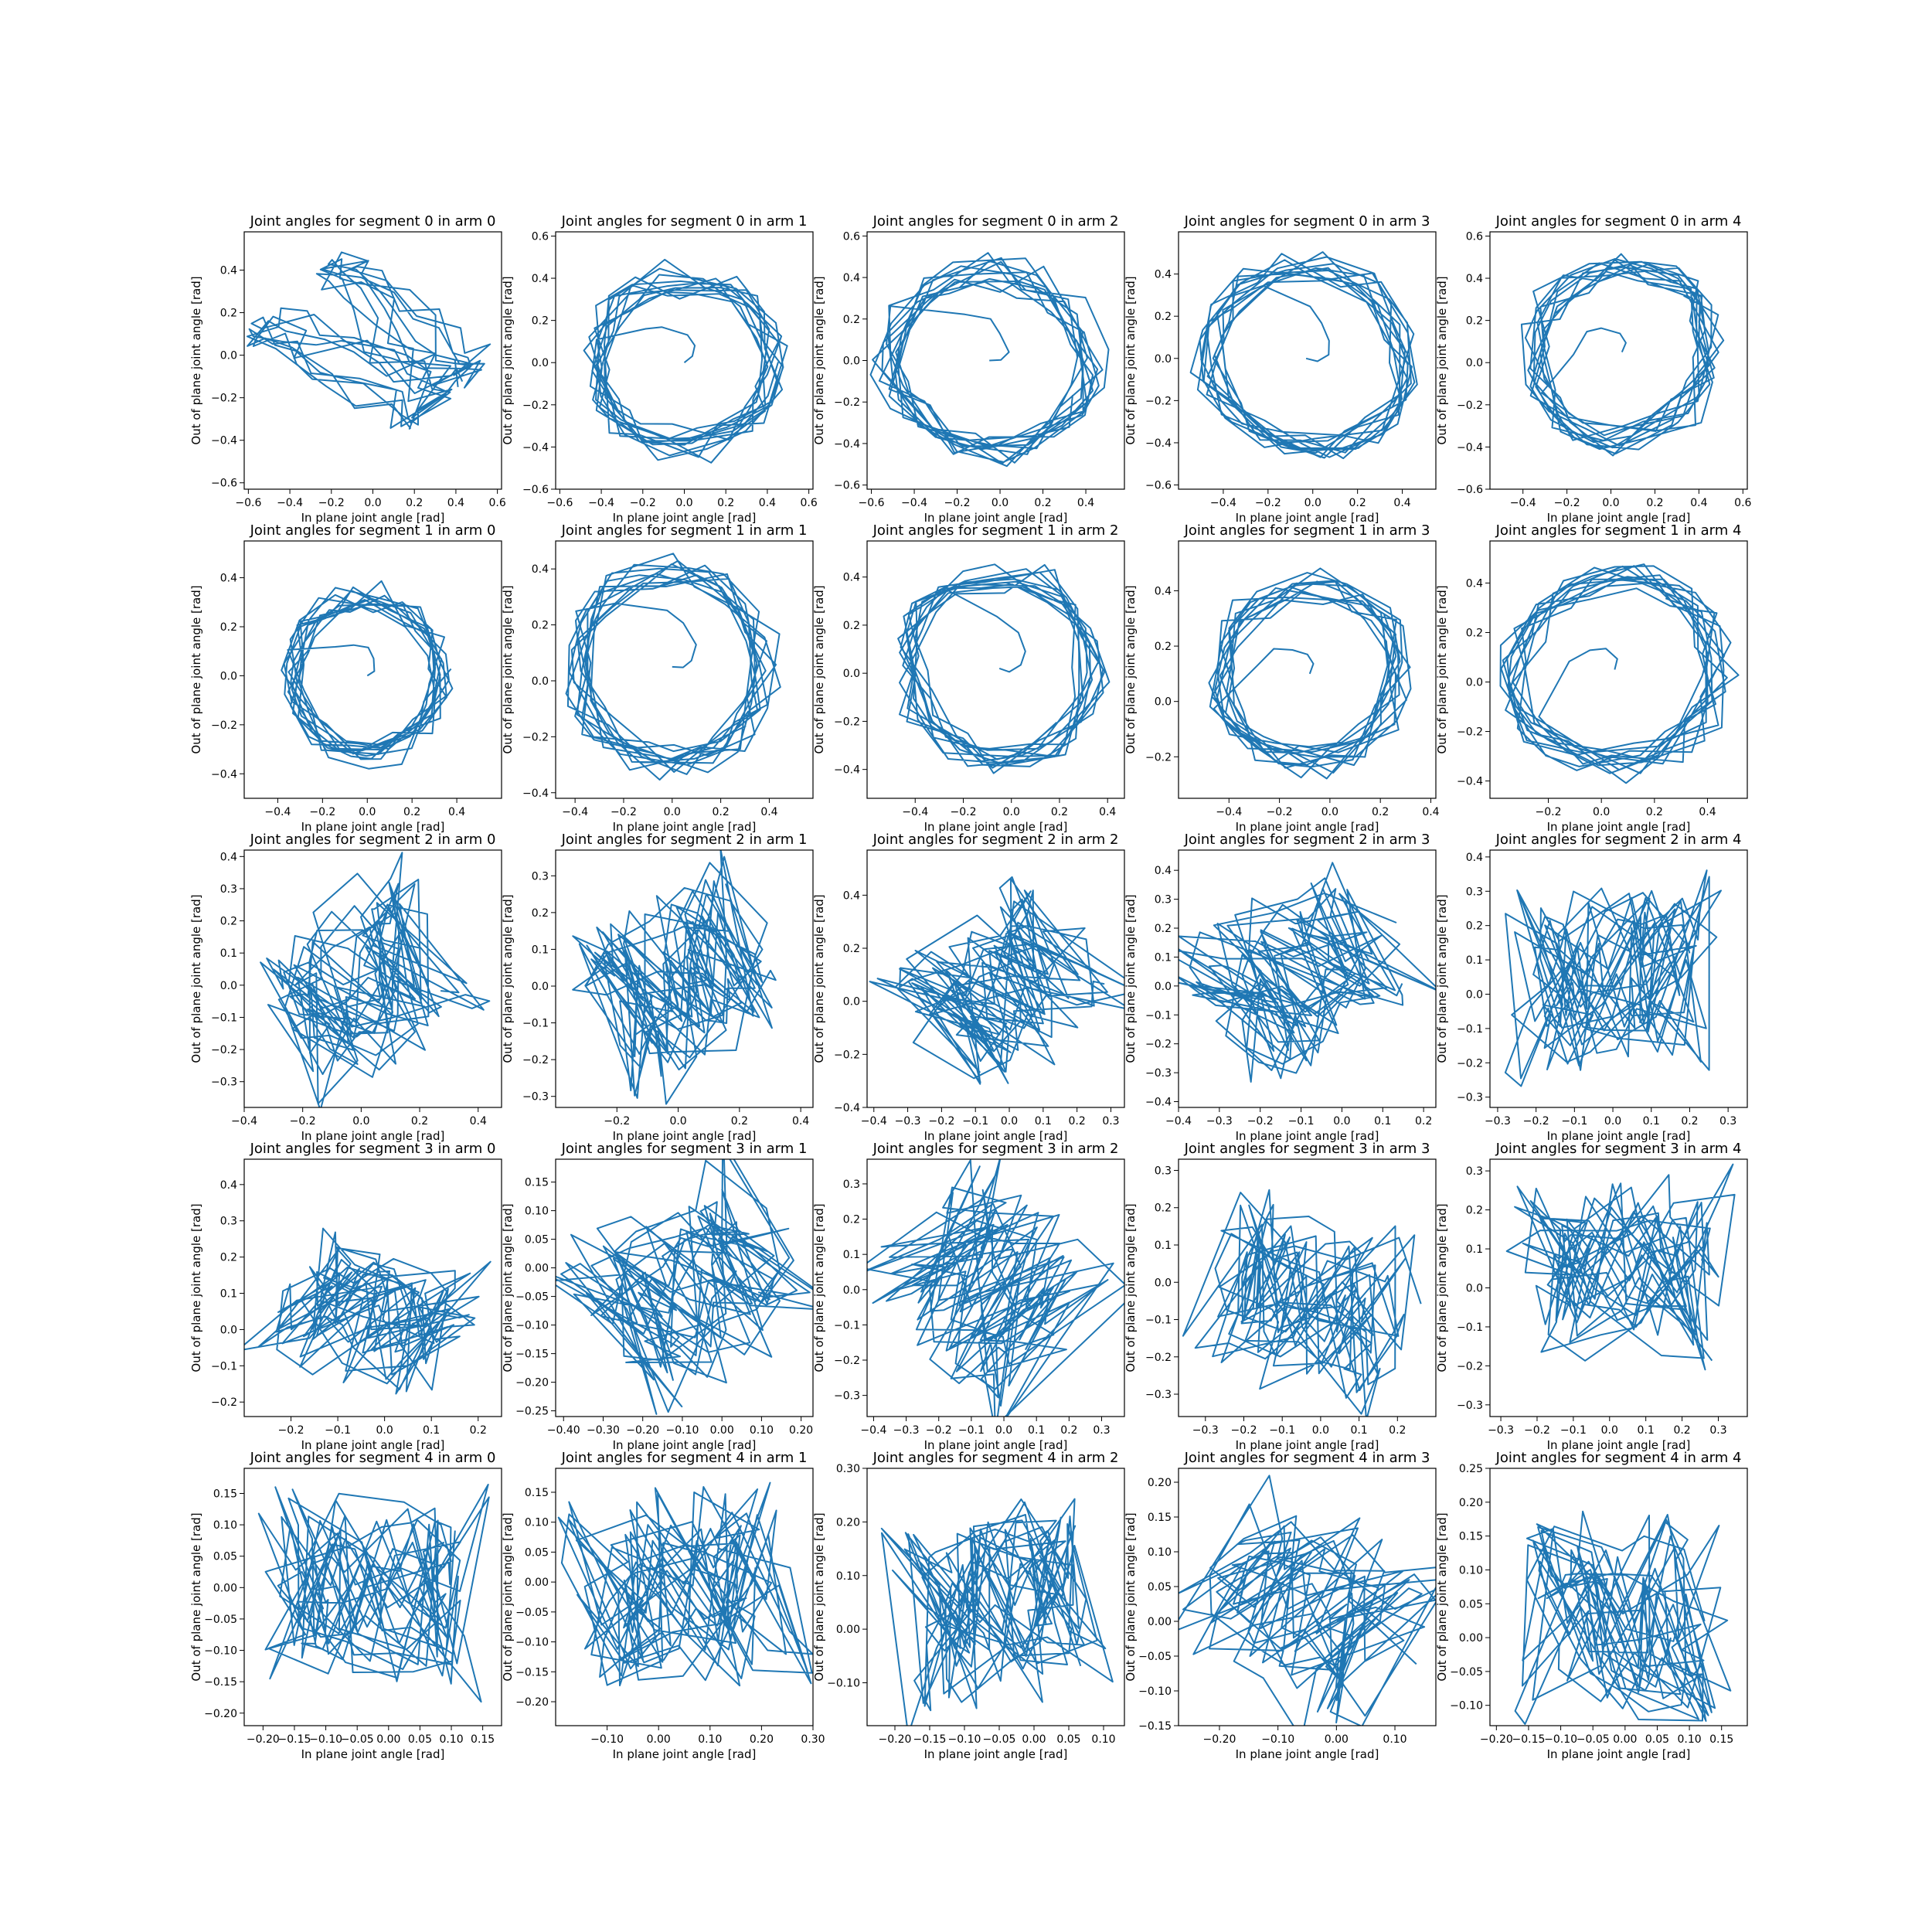 The width and height of the screenshot is (1932, 1932). What do you see at coordinates (848, 1469) in the screenshot?
I see `y-tick-label: 0.30` at bounding box center [848, 1469].